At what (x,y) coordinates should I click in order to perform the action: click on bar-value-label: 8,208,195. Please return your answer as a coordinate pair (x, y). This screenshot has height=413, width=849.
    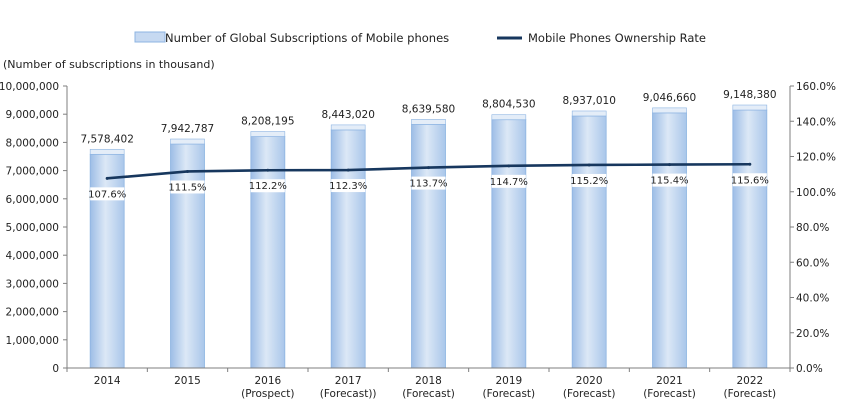
    Looking at the image, I should click on (267, 122).